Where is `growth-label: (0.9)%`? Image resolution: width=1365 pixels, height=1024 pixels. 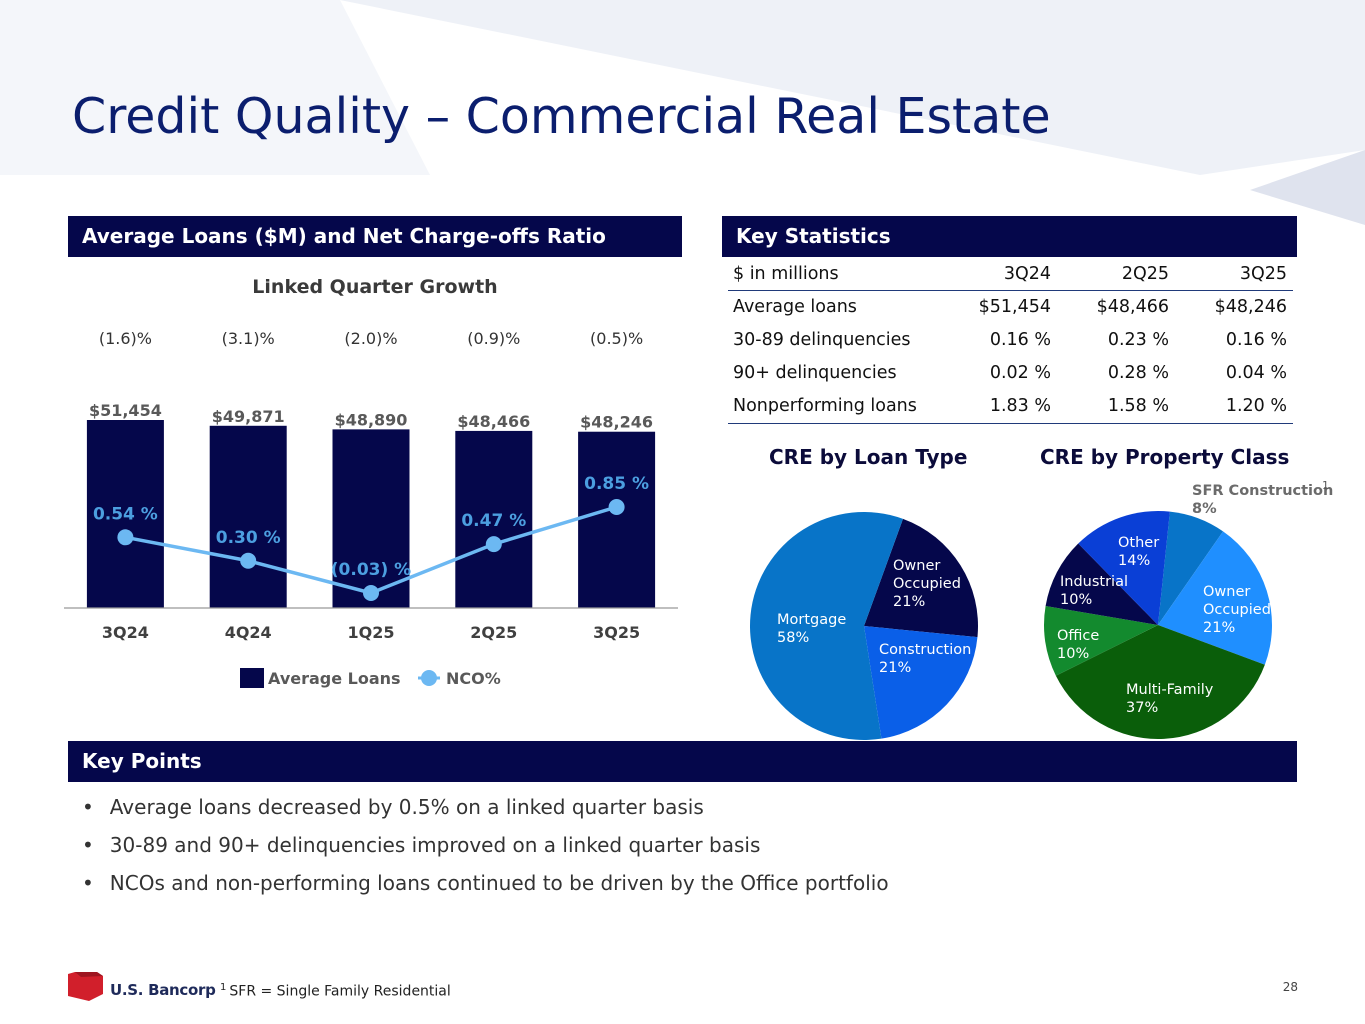
growth-label: (0.9)% is located at coordinates (493, 338).